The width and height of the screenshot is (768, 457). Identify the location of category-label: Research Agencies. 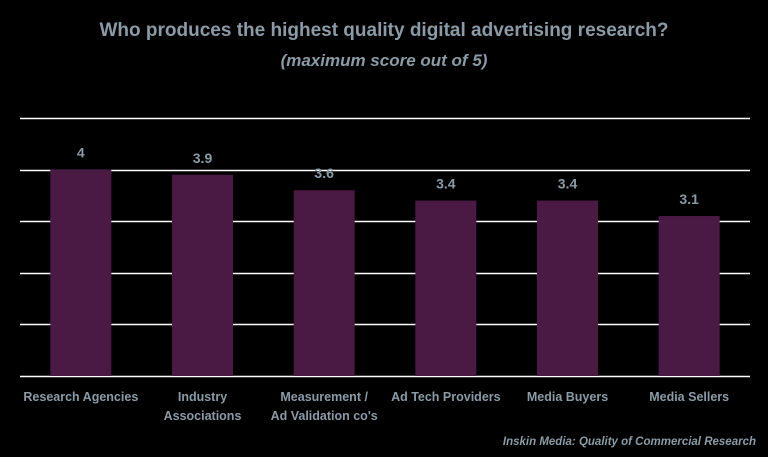
(80, 397).